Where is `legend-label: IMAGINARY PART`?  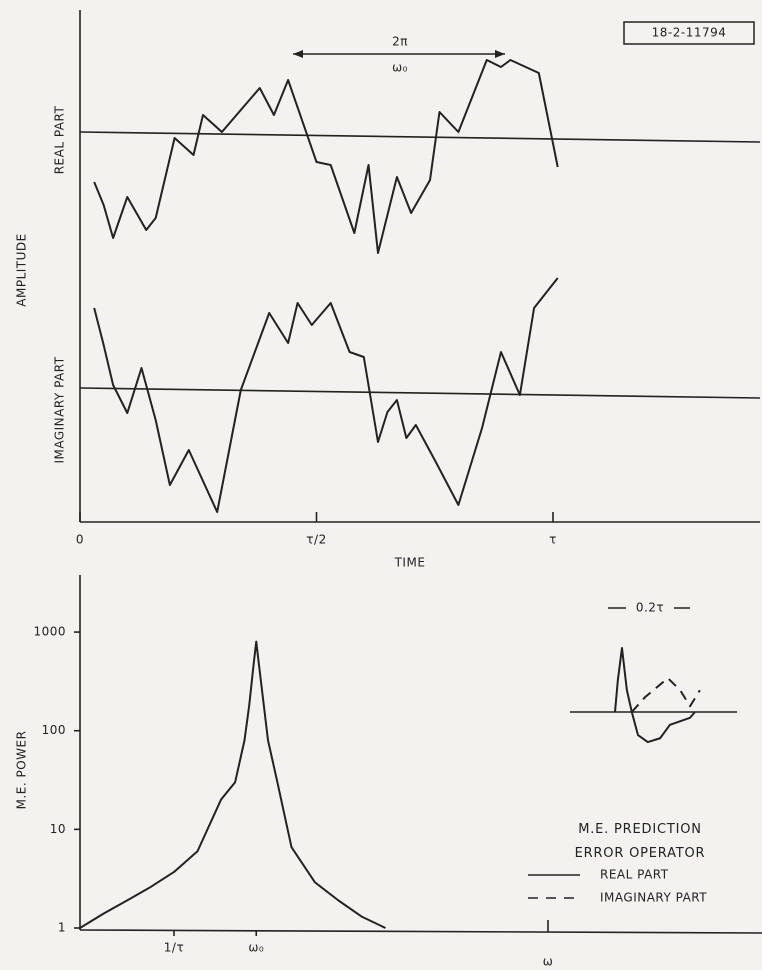
legend-label: IMAGINARY PART is located at coordinates (653, 898).